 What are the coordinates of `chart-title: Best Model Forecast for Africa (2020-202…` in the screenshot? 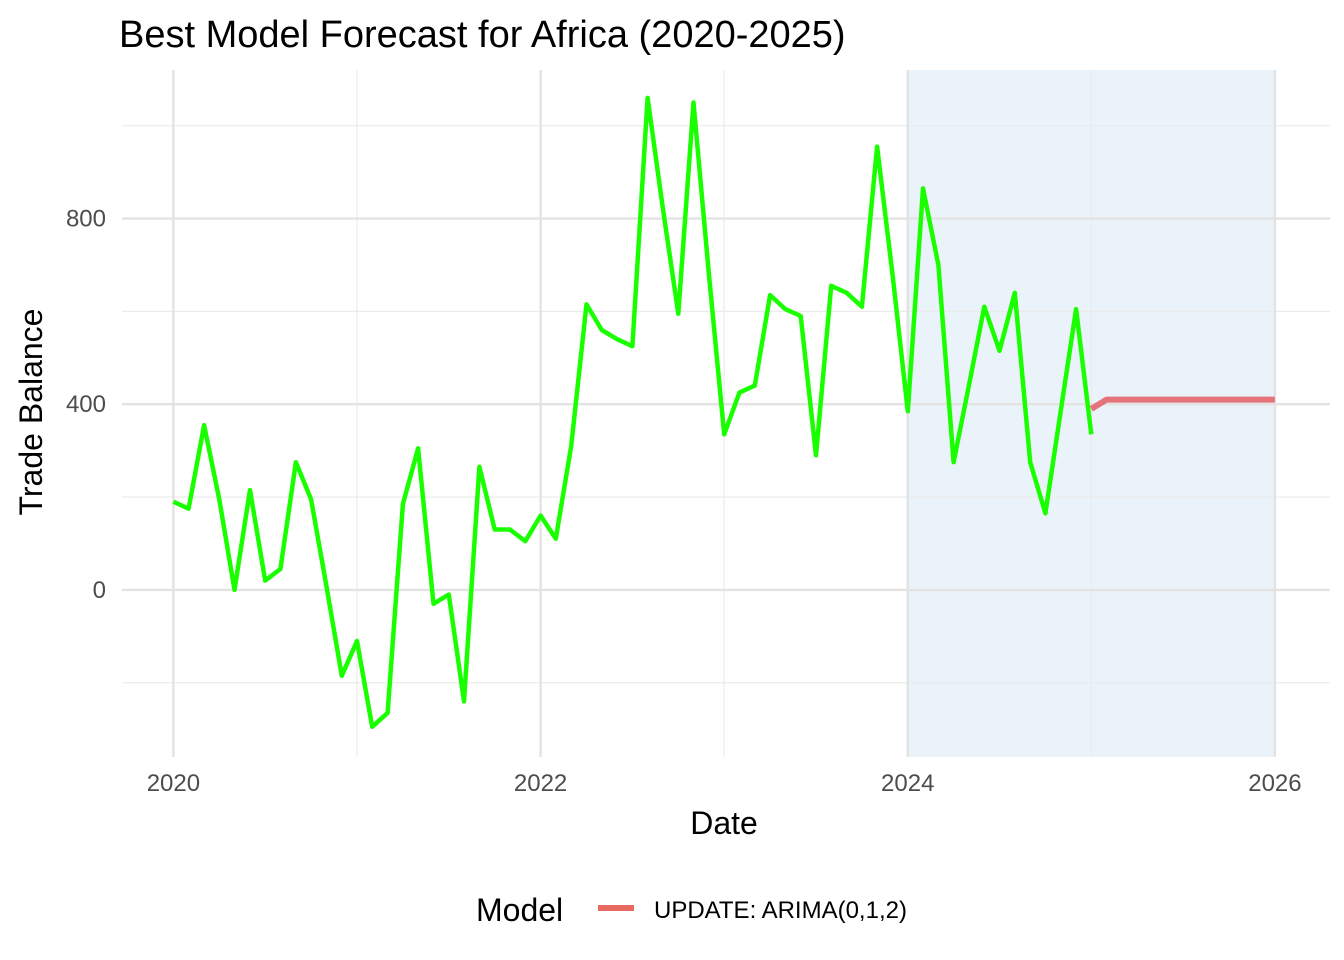 It's located at (482, 35).